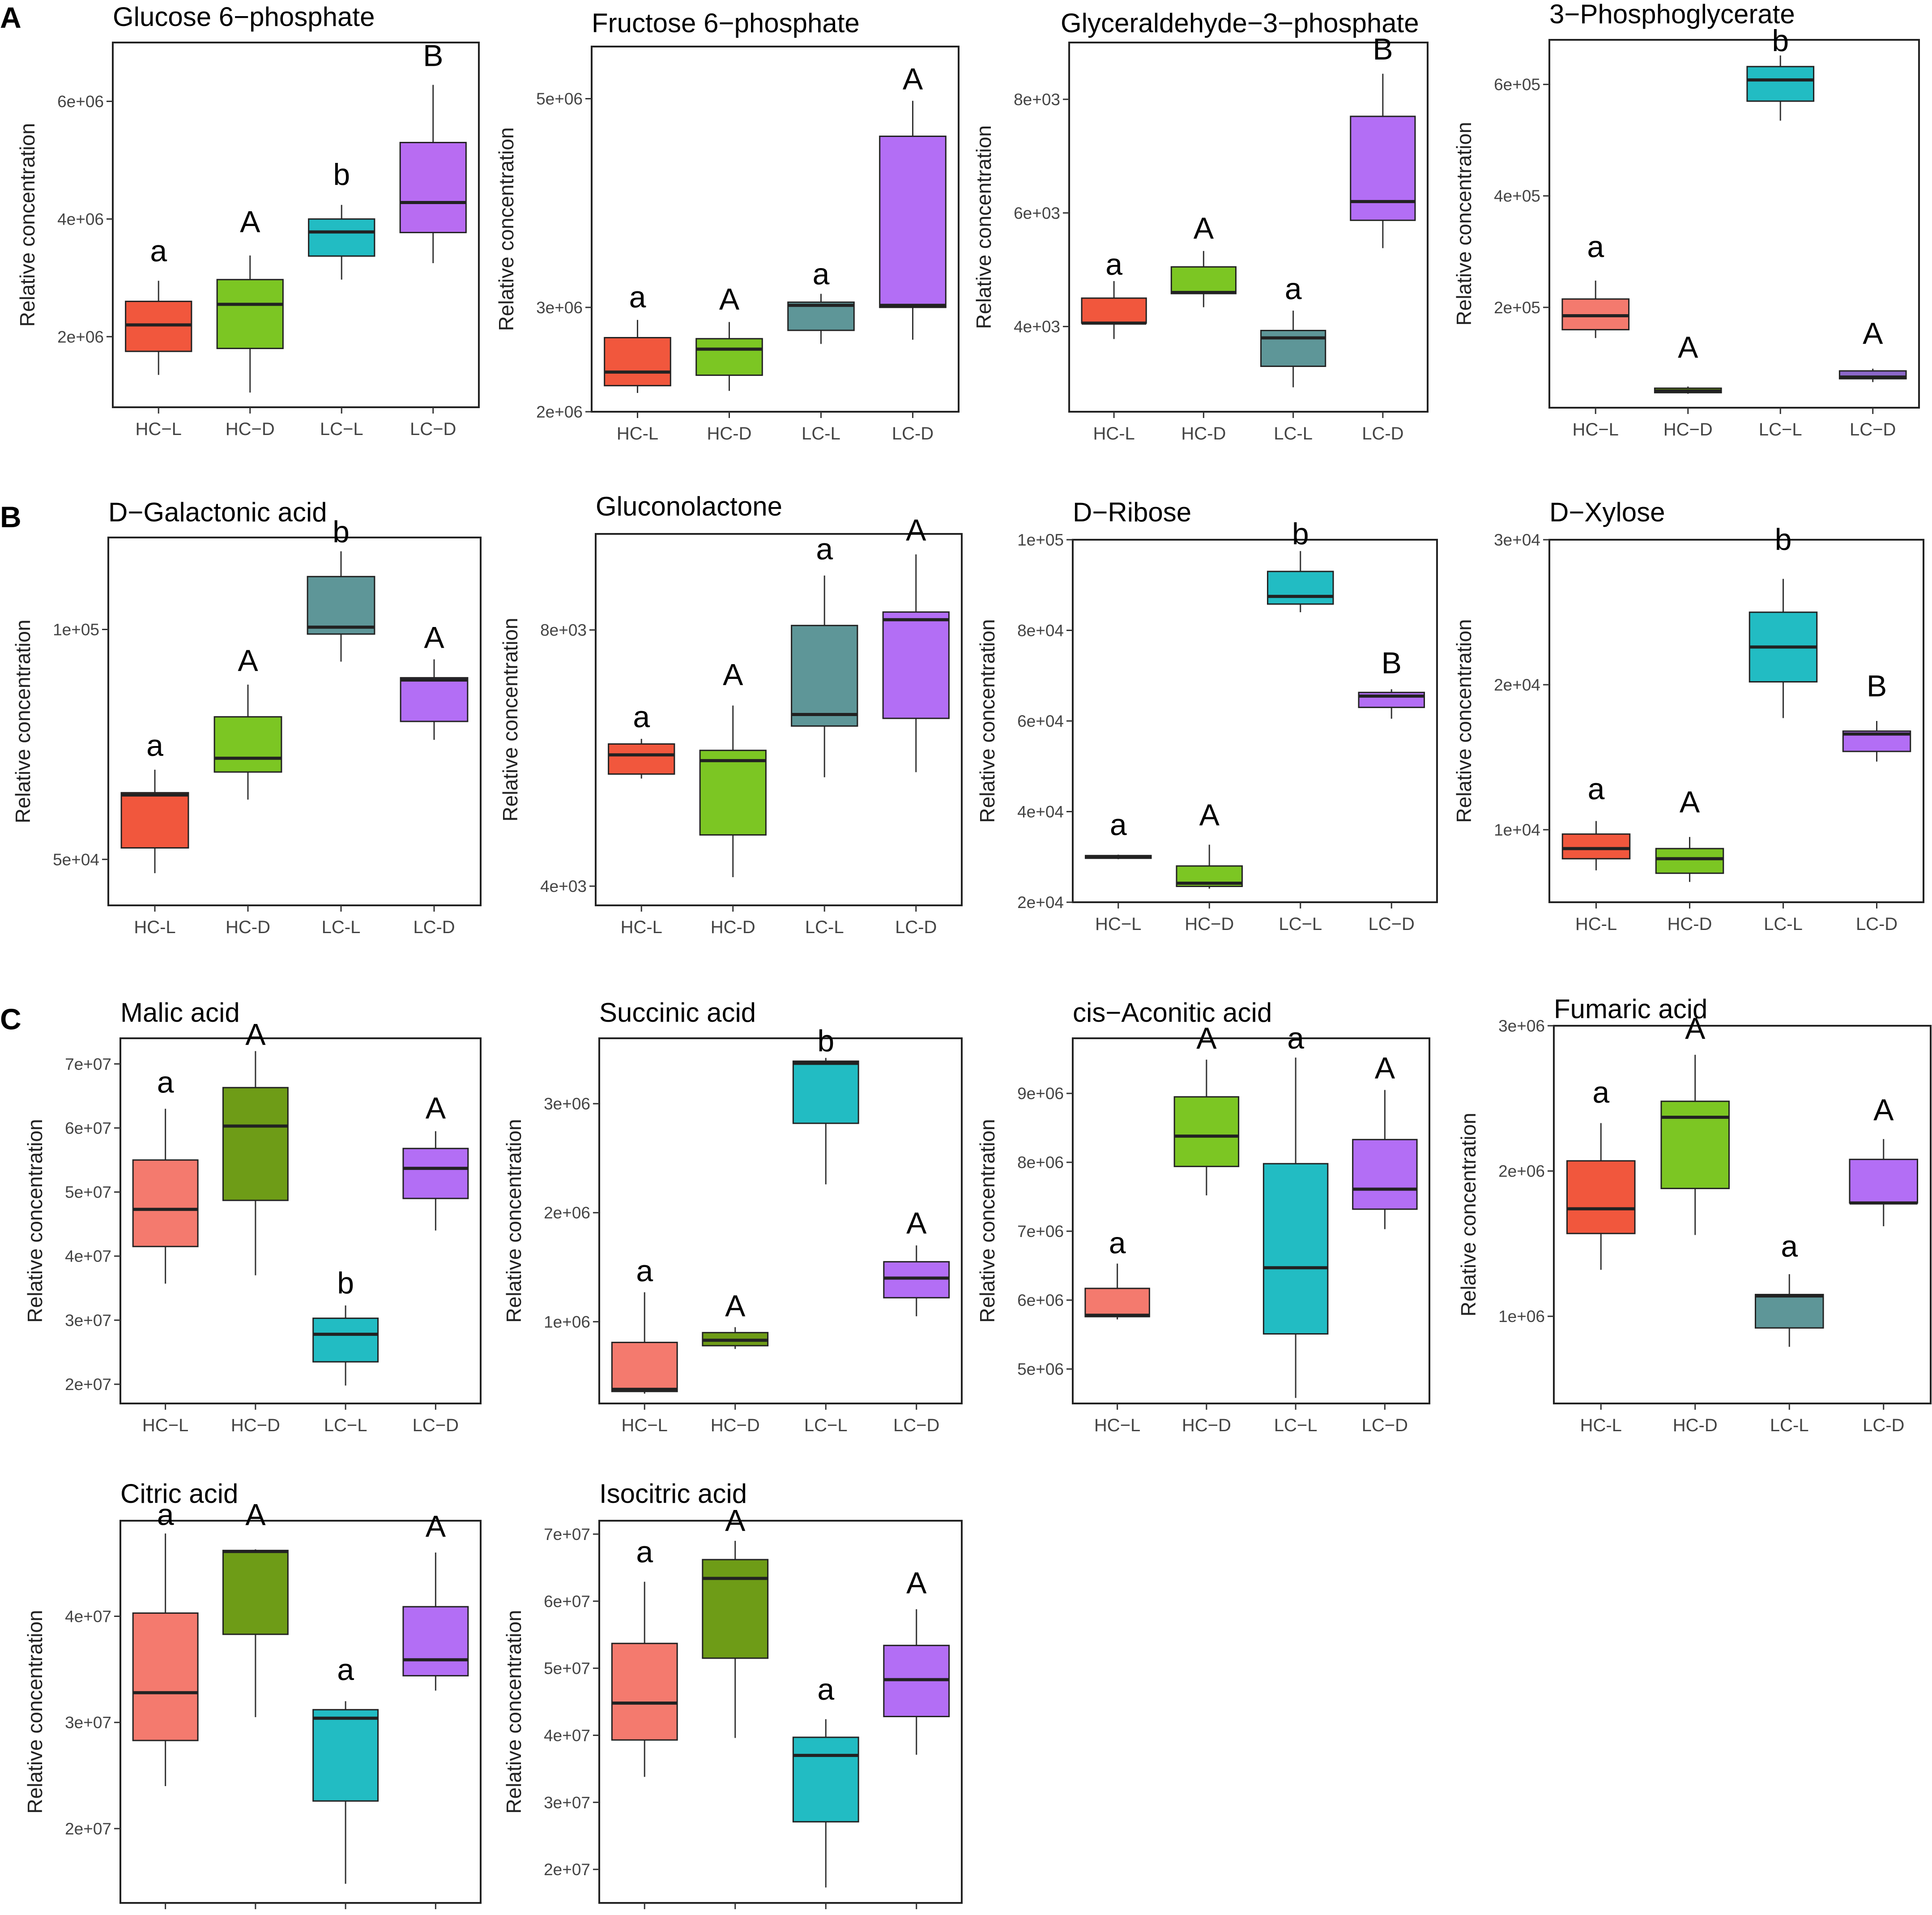 This screenshot has height=1915, width=1932. What do you see at coordinates (1521, 1316) in the screenshot?
I see `y-tick-label: 1e+06` at bounding box center [1521, 1316].